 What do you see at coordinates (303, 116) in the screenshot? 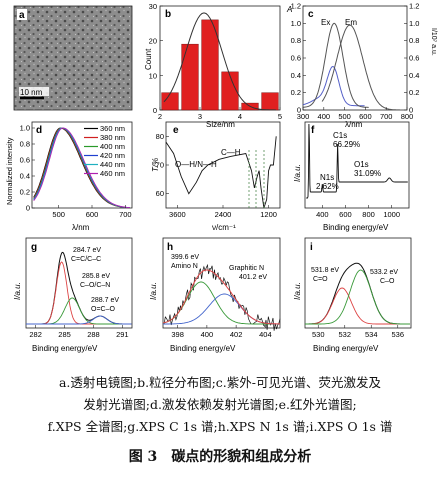
I see `x-tick-label: 300` at bounding box center [303, 116].